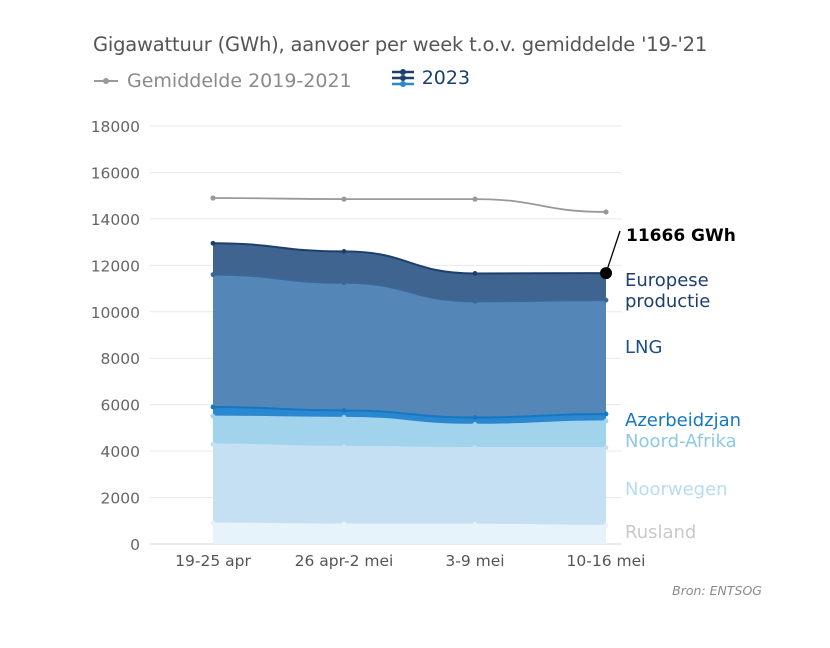  Describe the element at coordinates (409, 485) in the screenshot. I see `area-noorwegen` at that location.